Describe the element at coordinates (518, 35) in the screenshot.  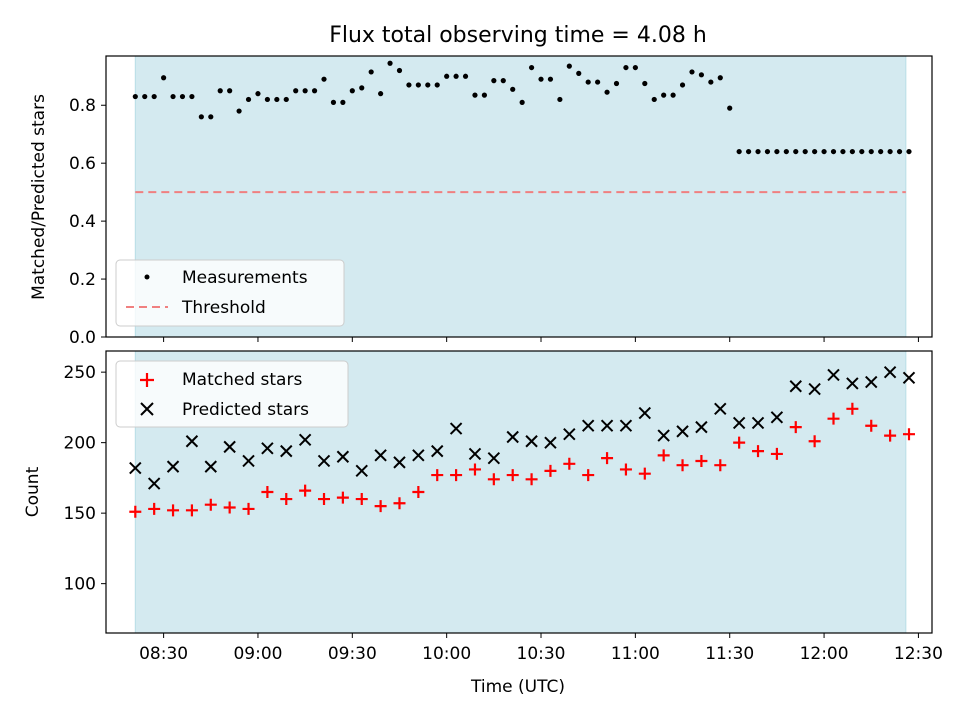
I see `chart-title: Flux total observing time = 4.08 h` at that location.